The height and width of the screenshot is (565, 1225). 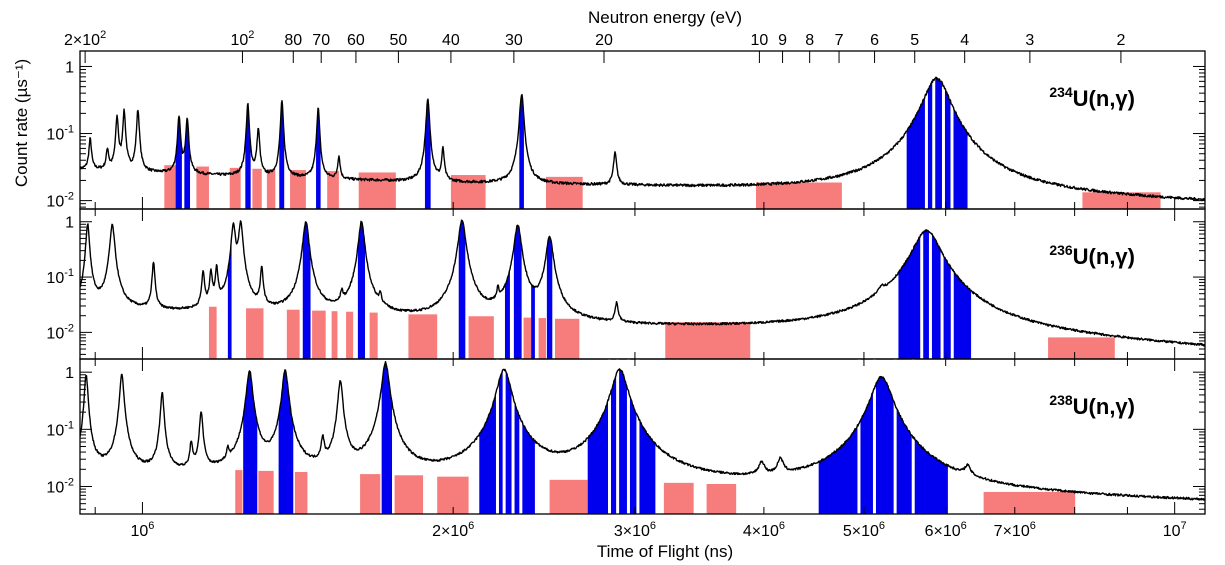 What do you see at coordinates (1120, 40) in the screenshot?
I see `top-tick-label: 2` at bounding box center [1120, 40].